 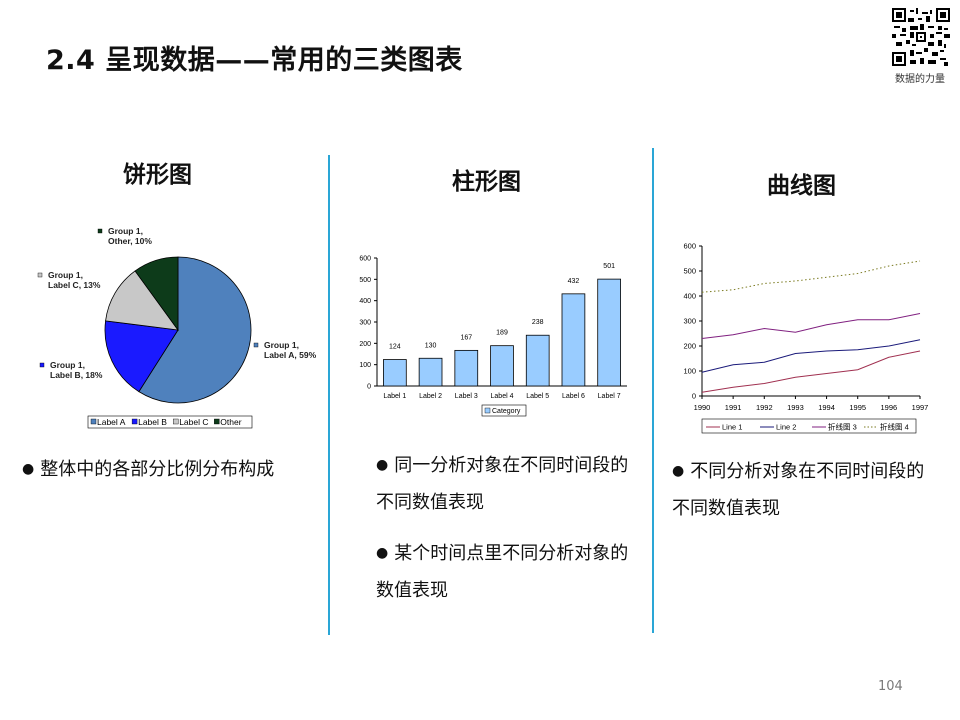 What do you see at coordinates (193, 422) in the screenshot?
I see `pie-legend-label: Label C` at bounding box center [193, 422].